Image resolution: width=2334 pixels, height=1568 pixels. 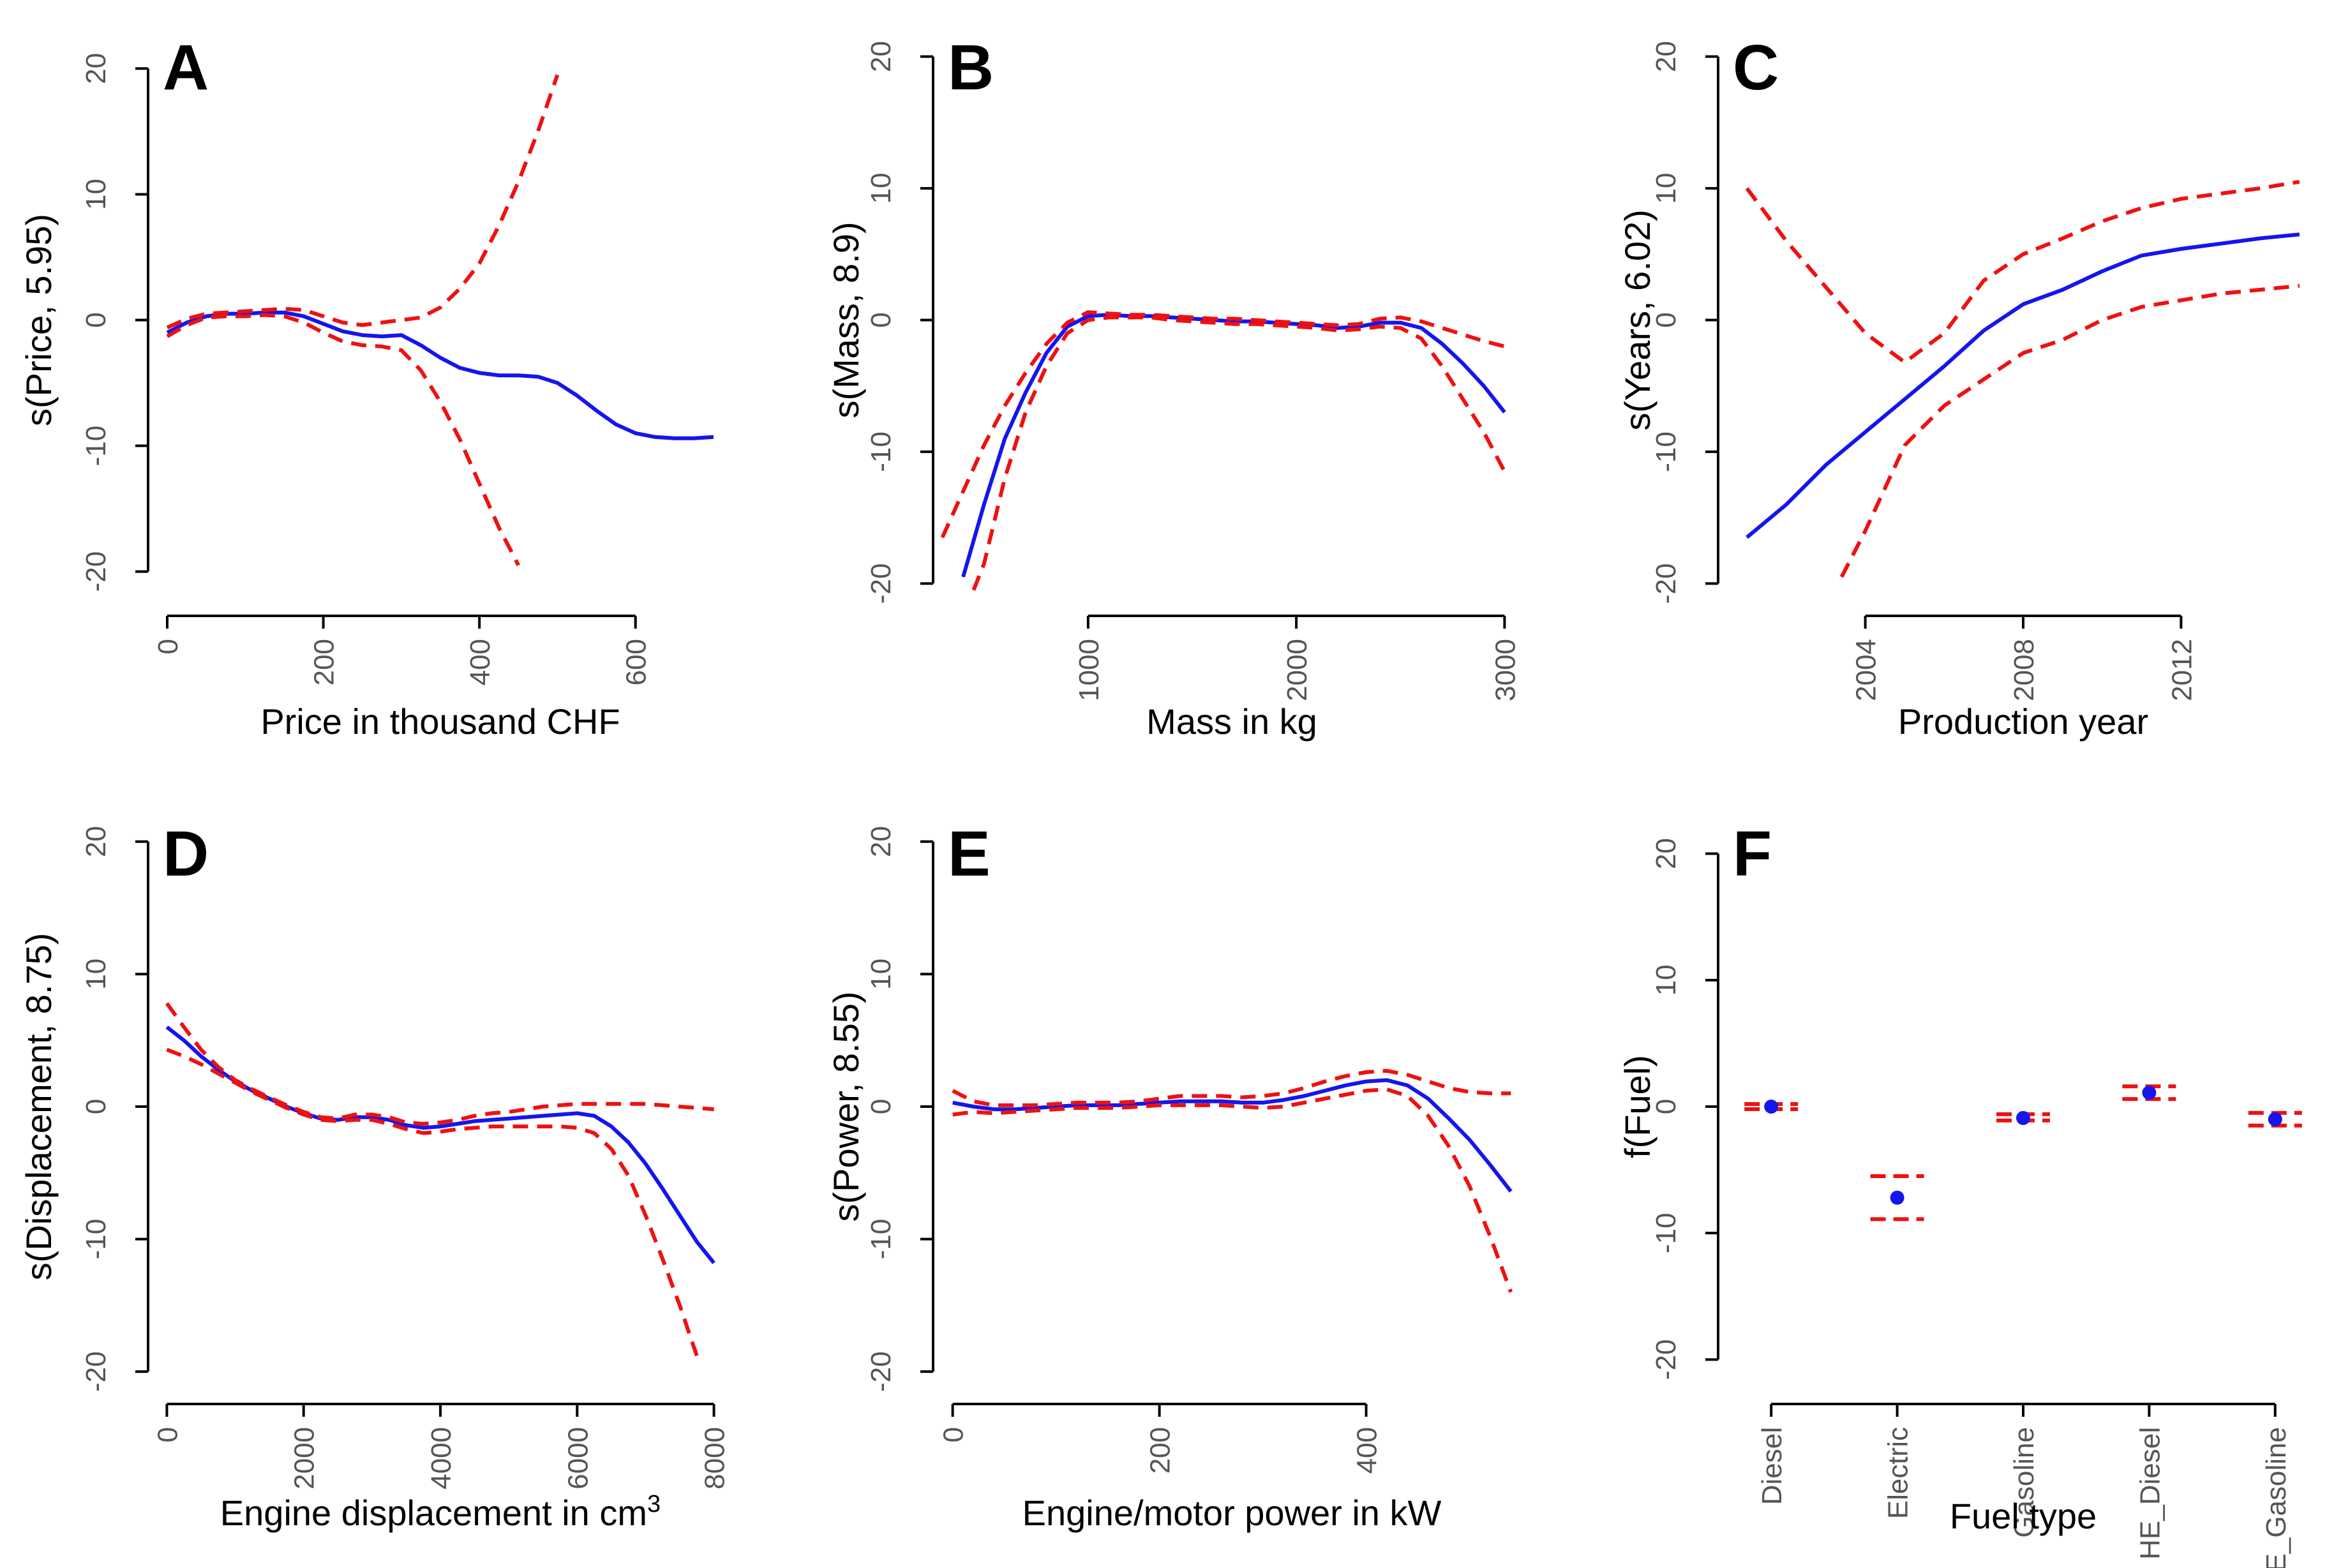 I want to click on x-tick-label: 1000, so click(x=1089, y=670).